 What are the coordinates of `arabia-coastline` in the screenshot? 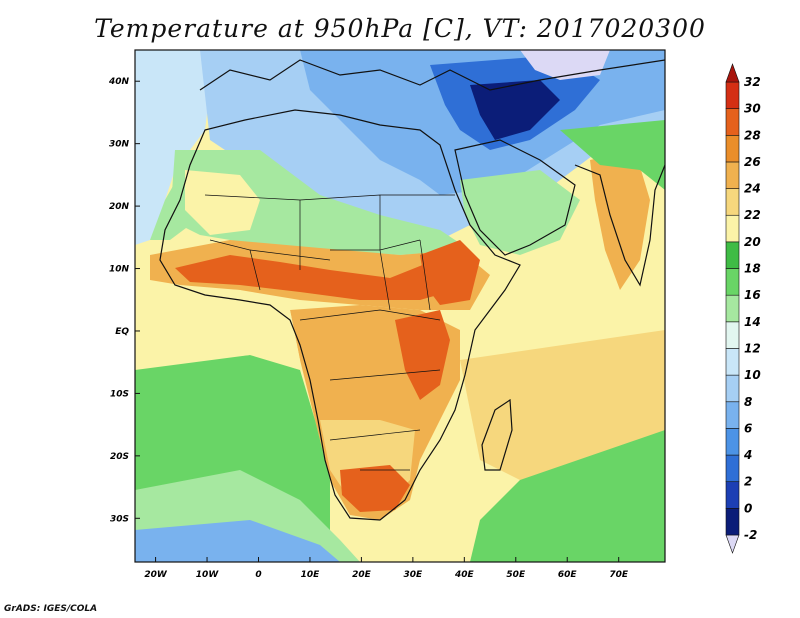 It's located at (515, 197).